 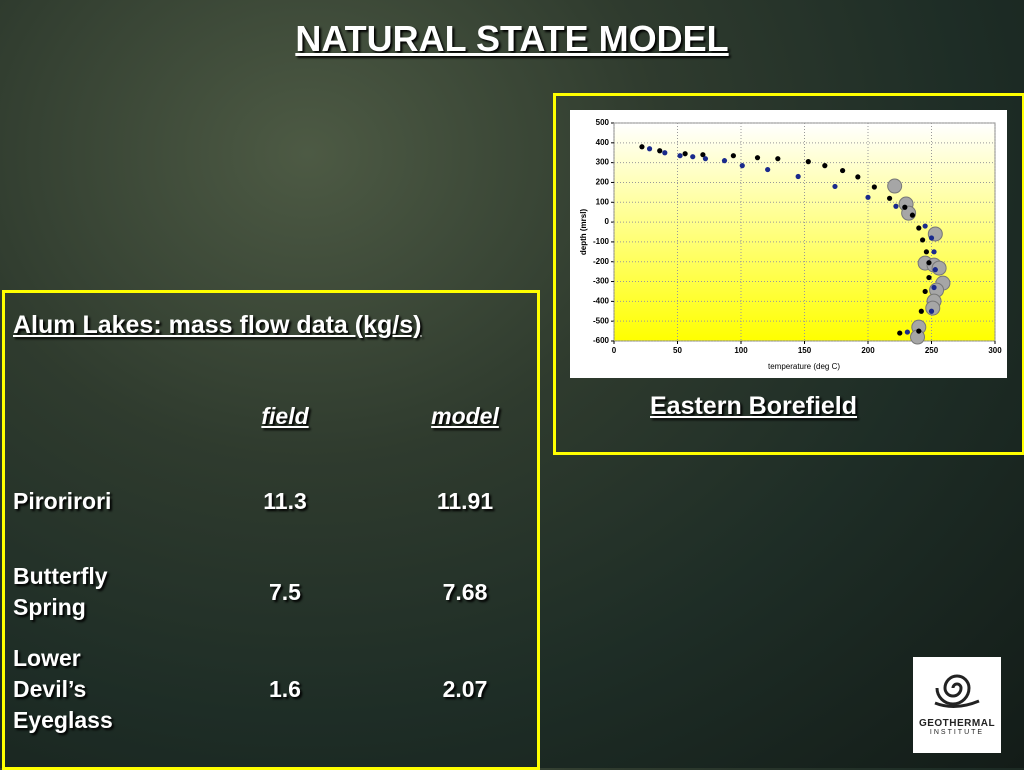 What do you see at coordinates (995, 350) in the screenshot?
I see `x-tick-label: 300` at bounding box center [995, 350].